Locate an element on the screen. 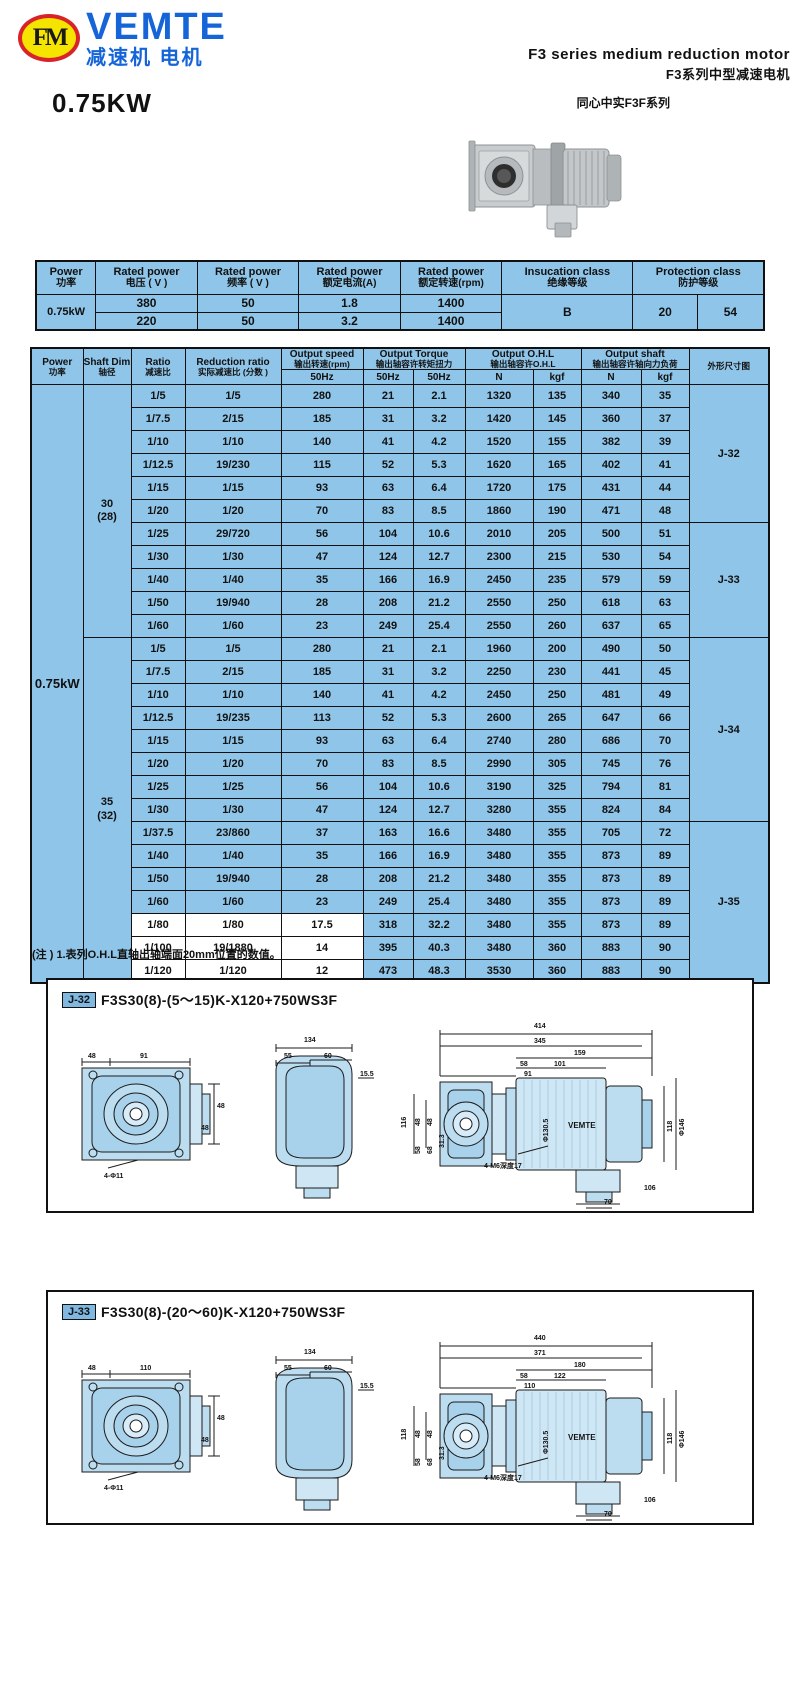 The image size is (800, 1700). output-speed-value: 28 is located at coordinates (322, 879).